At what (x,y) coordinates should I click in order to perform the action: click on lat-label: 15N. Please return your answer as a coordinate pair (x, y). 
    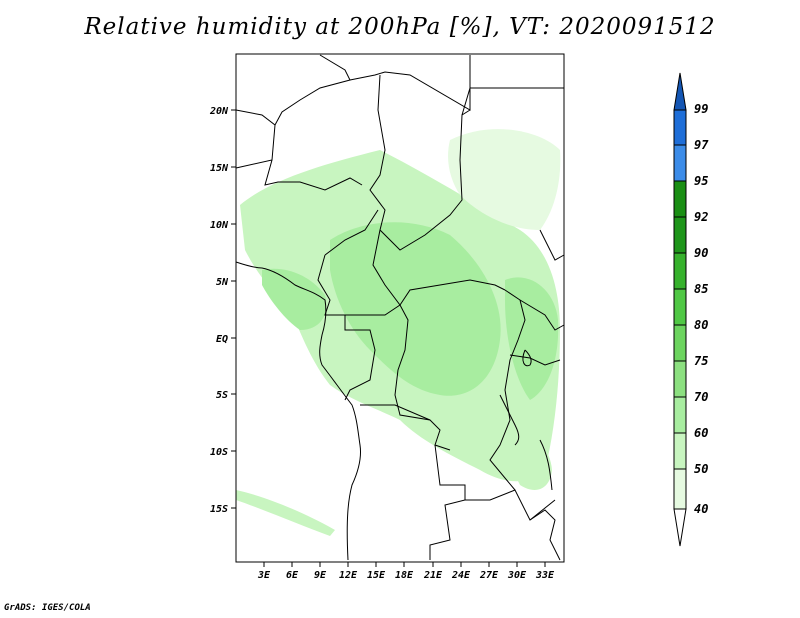
    Looking at the image, I should click on (219, 168).